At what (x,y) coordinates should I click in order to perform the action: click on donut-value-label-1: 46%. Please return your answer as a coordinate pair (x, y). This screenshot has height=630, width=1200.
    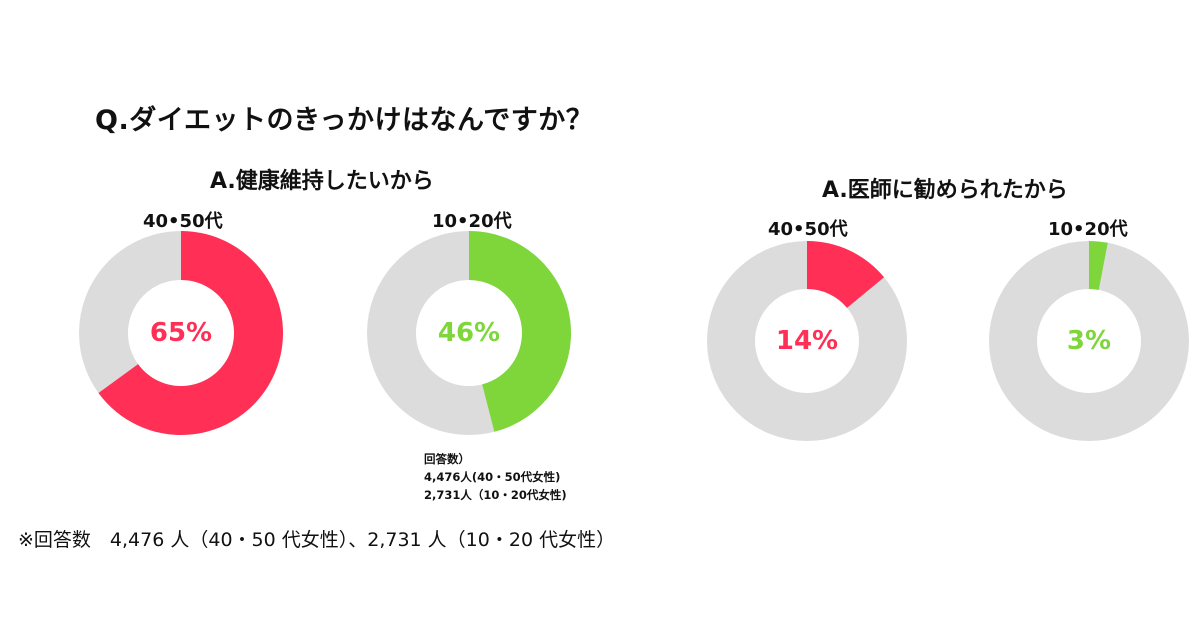
    Looking at the image, I should click on (469, 333).